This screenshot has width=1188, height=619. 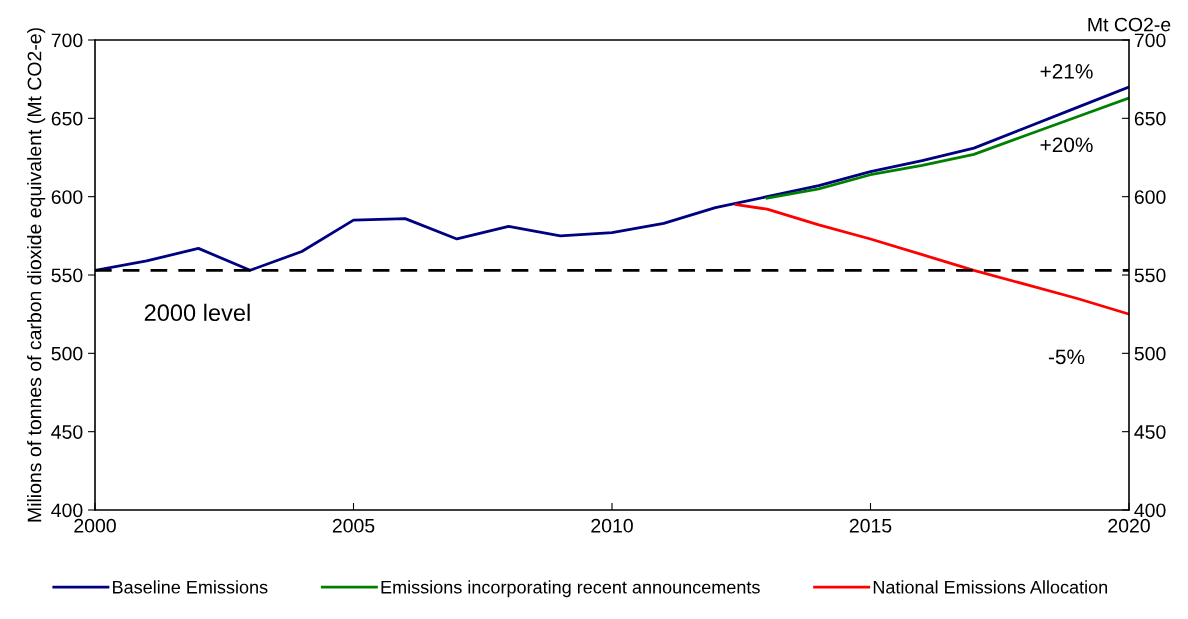 What do you see at coordinates (67, 40) in the screenshot?
I see `y-tick-label: 700` at bounding box center [67, 40].